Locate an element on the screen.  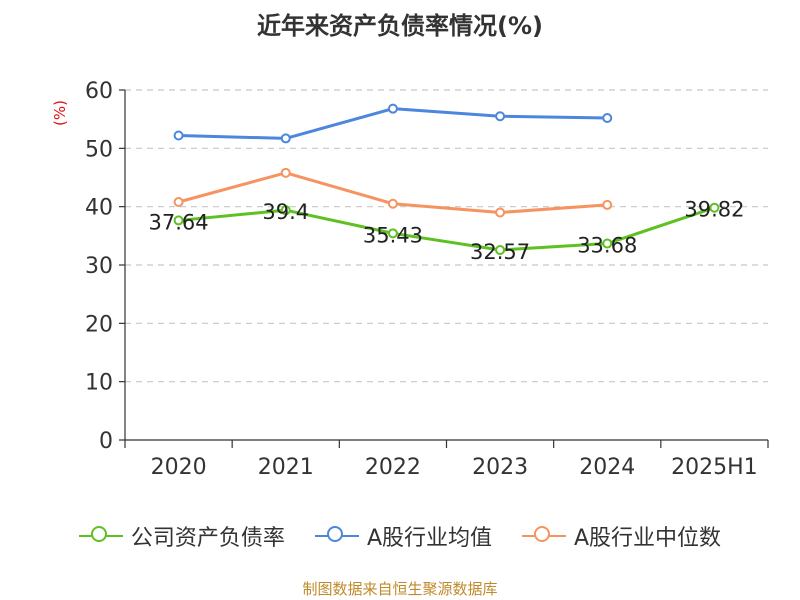
data-label: 39.4 is located at coordinates (285, 212).